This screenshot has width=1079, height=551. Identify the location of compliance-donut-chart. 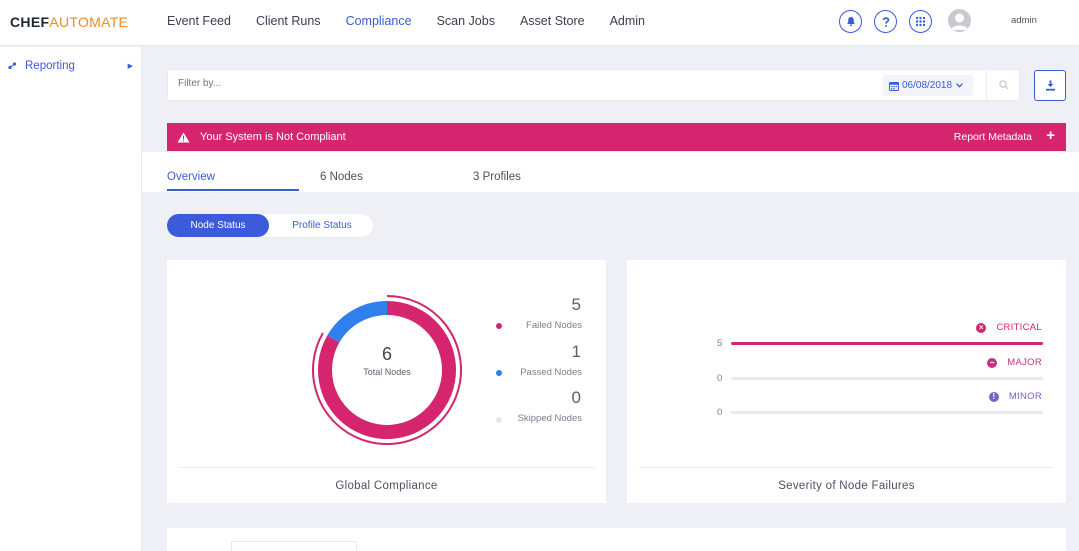
(387, 370).